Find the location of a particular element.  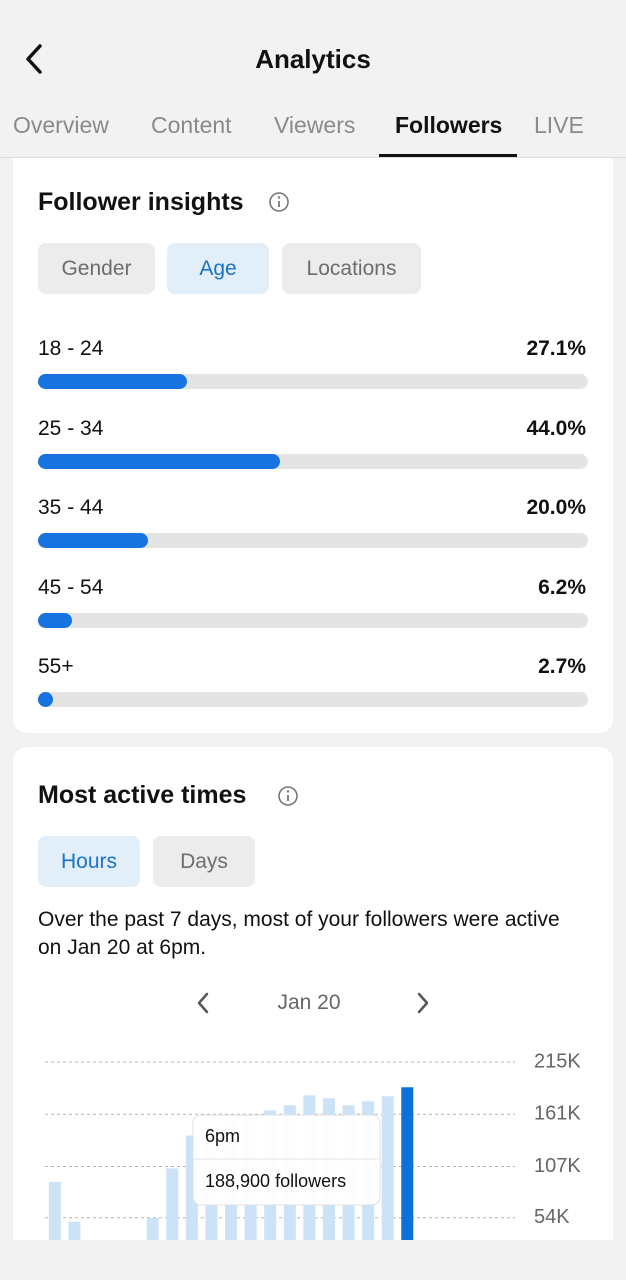

filter-chip: Age is located at coordinates (218, 268).